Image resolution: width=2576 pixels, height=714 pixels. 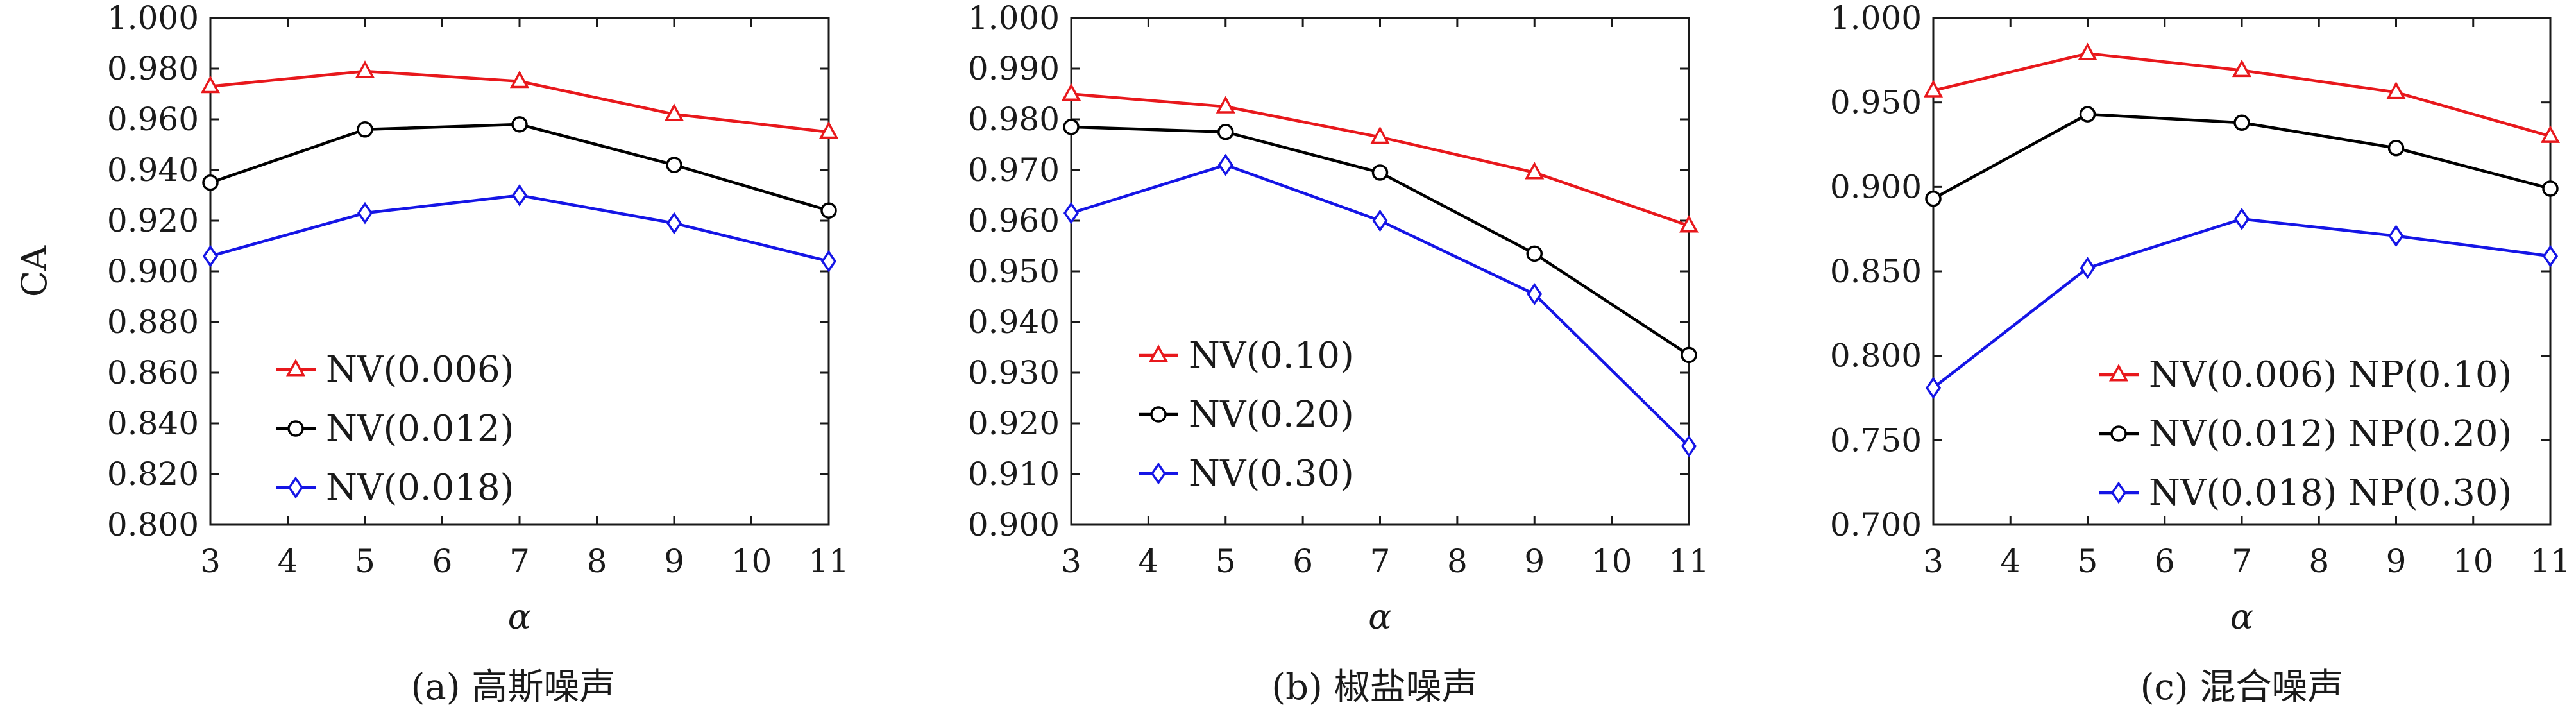 I want to click on y-tick-label: 0.750, so click(x=1876, y=440).